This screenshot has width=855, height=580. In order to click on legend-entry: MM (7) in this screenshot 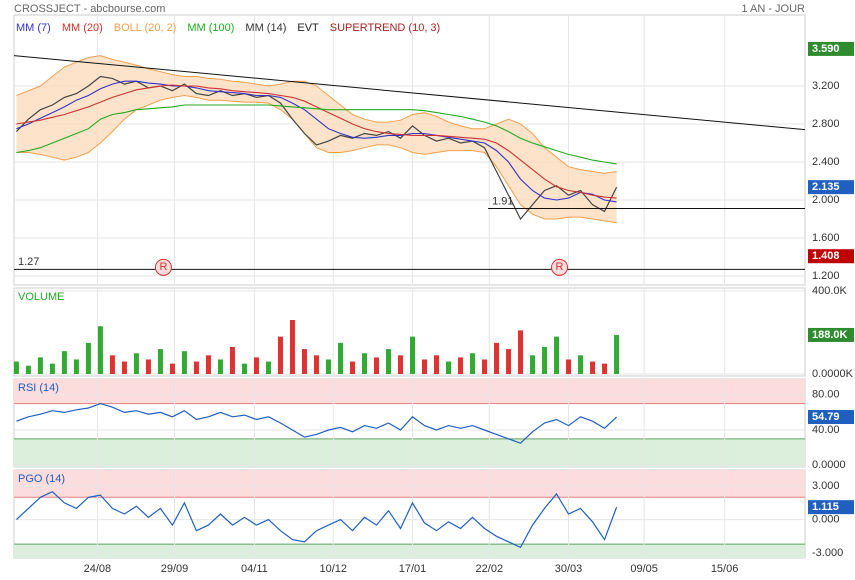, I will do `click(33, 28)`.